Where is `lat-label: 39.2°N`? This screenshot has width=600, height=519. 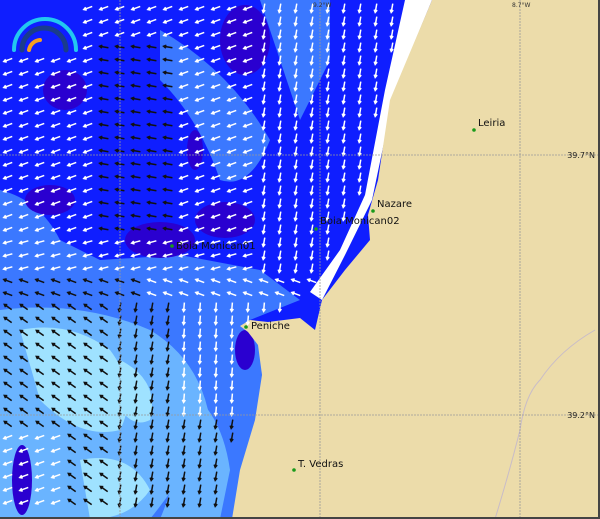 lat-label: 39.2°N is located at coordinates (581, 415).